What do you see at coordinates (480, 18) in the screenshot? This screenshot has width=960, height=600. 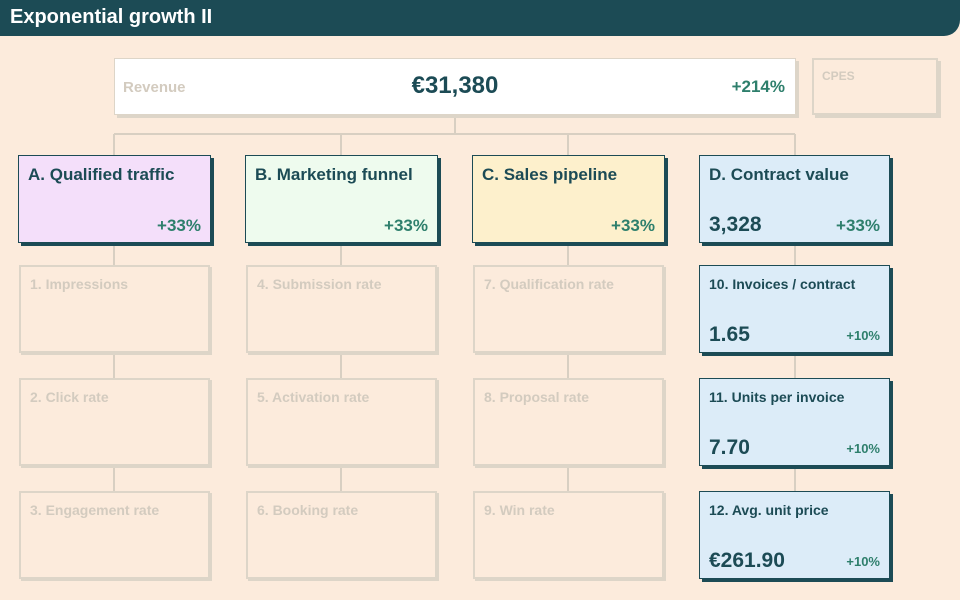 I see `header-bar: Exponential growth II` at bounding box center [480, 18].